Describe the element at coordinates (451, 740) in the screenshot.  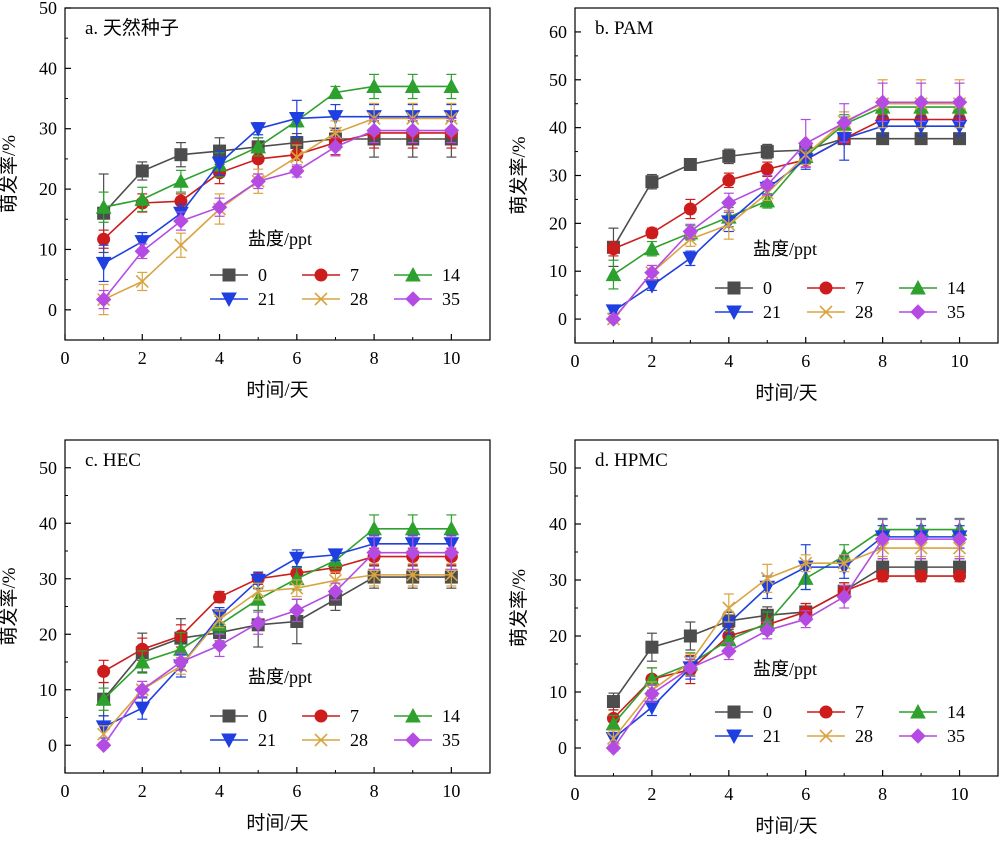
I see `legend-label: 35` at that location.